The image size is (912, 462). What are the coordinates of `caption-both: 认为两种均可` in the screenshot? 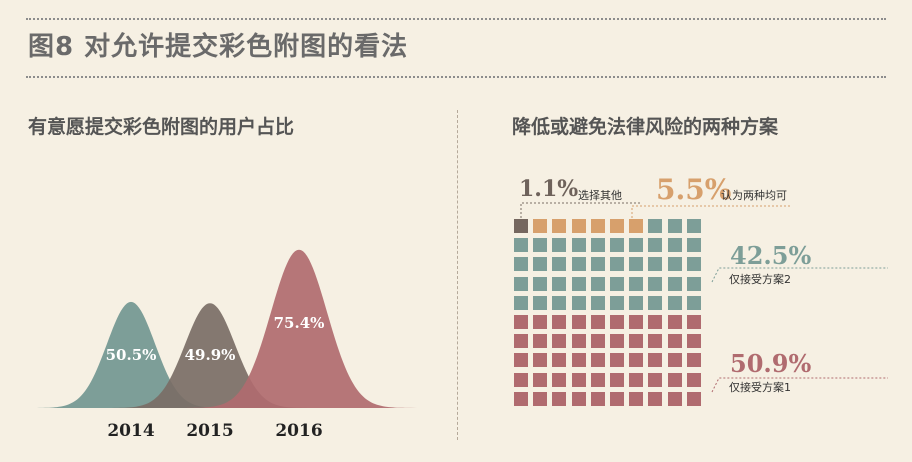 It's located at (754, 195).